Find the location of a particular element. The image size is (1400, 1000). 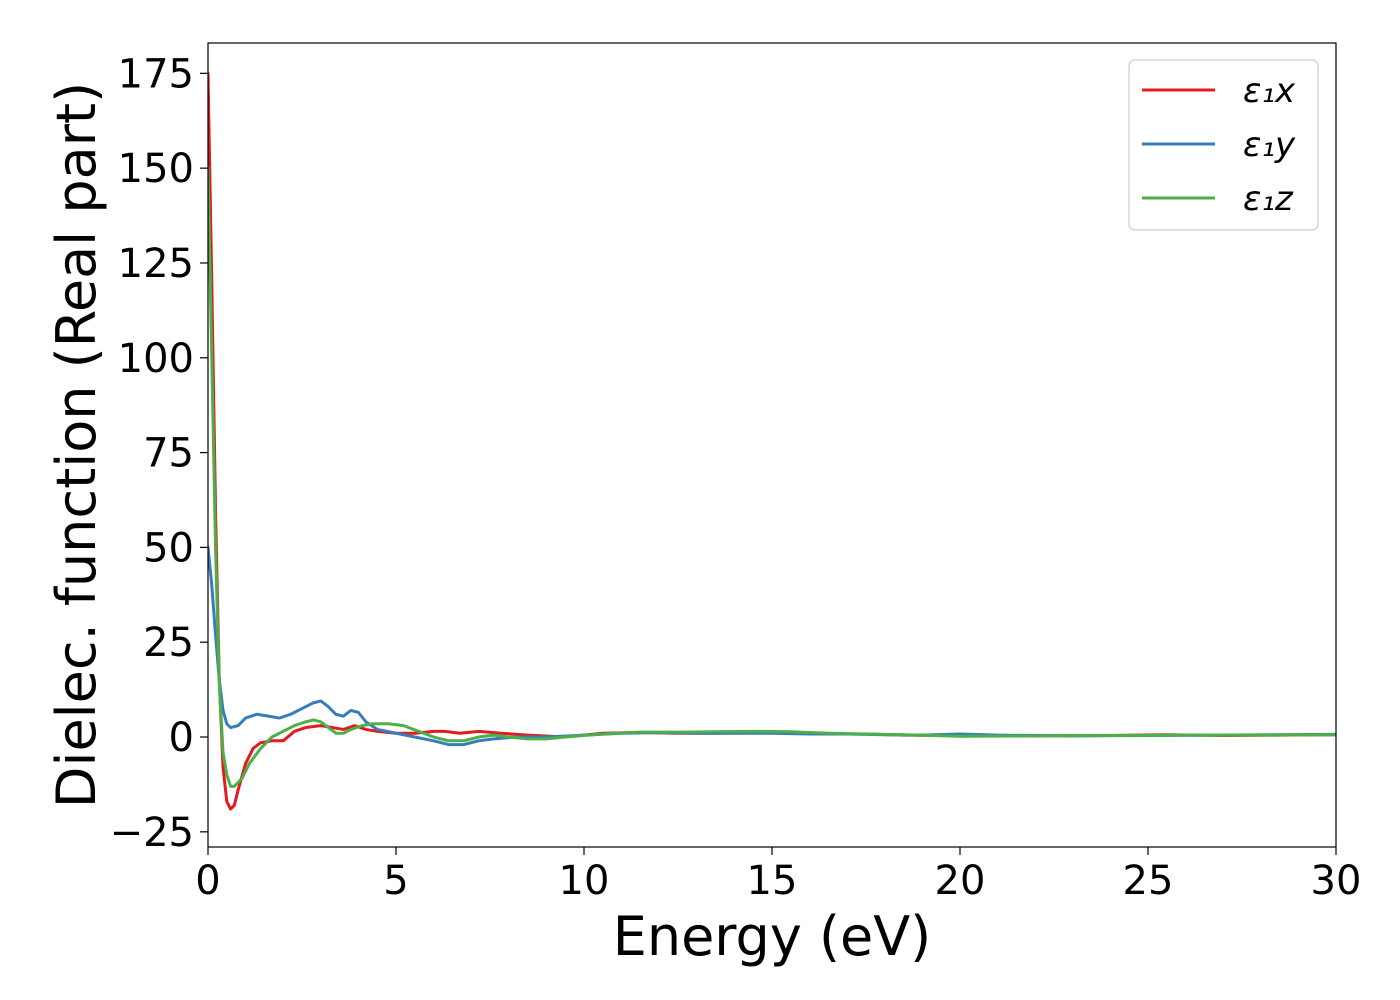

x-tick-label: 30 is located at coordinates (1336, 881).